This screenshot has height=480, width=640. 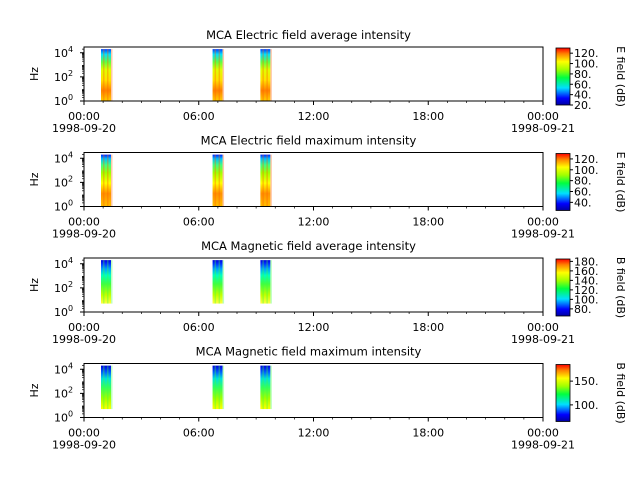 I want to click on colorbar-tick-label: 40., so click(x=583, y=202).